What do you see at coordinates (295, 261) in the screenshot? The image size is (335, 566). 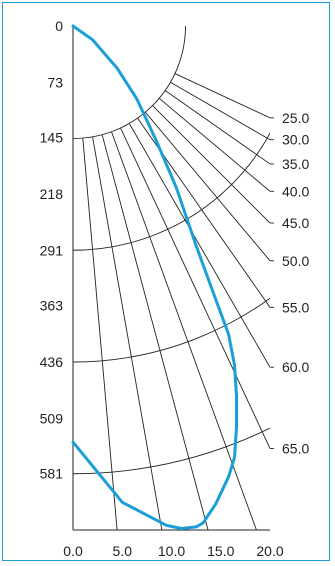 I see `angle-label-8: 50.0` at bounding box center [295, 261].